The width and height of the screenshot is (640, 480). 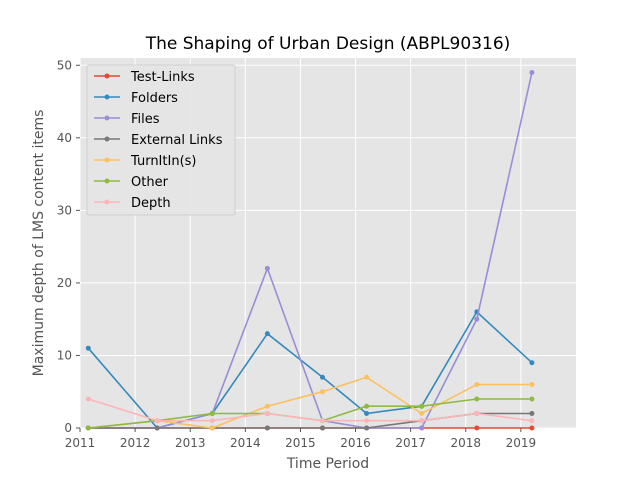 I want to click on legend-item-turnitin-s: TurnItIn(s), so click(x=145, y=161).